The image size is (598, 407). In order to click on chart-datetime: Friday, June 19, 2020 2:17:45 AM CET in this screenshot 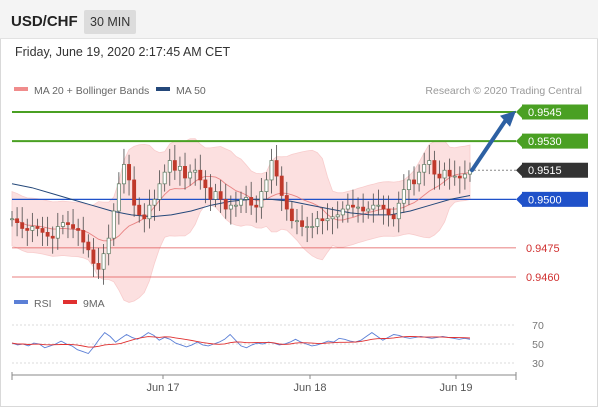, I will do `click(123, 52)`.